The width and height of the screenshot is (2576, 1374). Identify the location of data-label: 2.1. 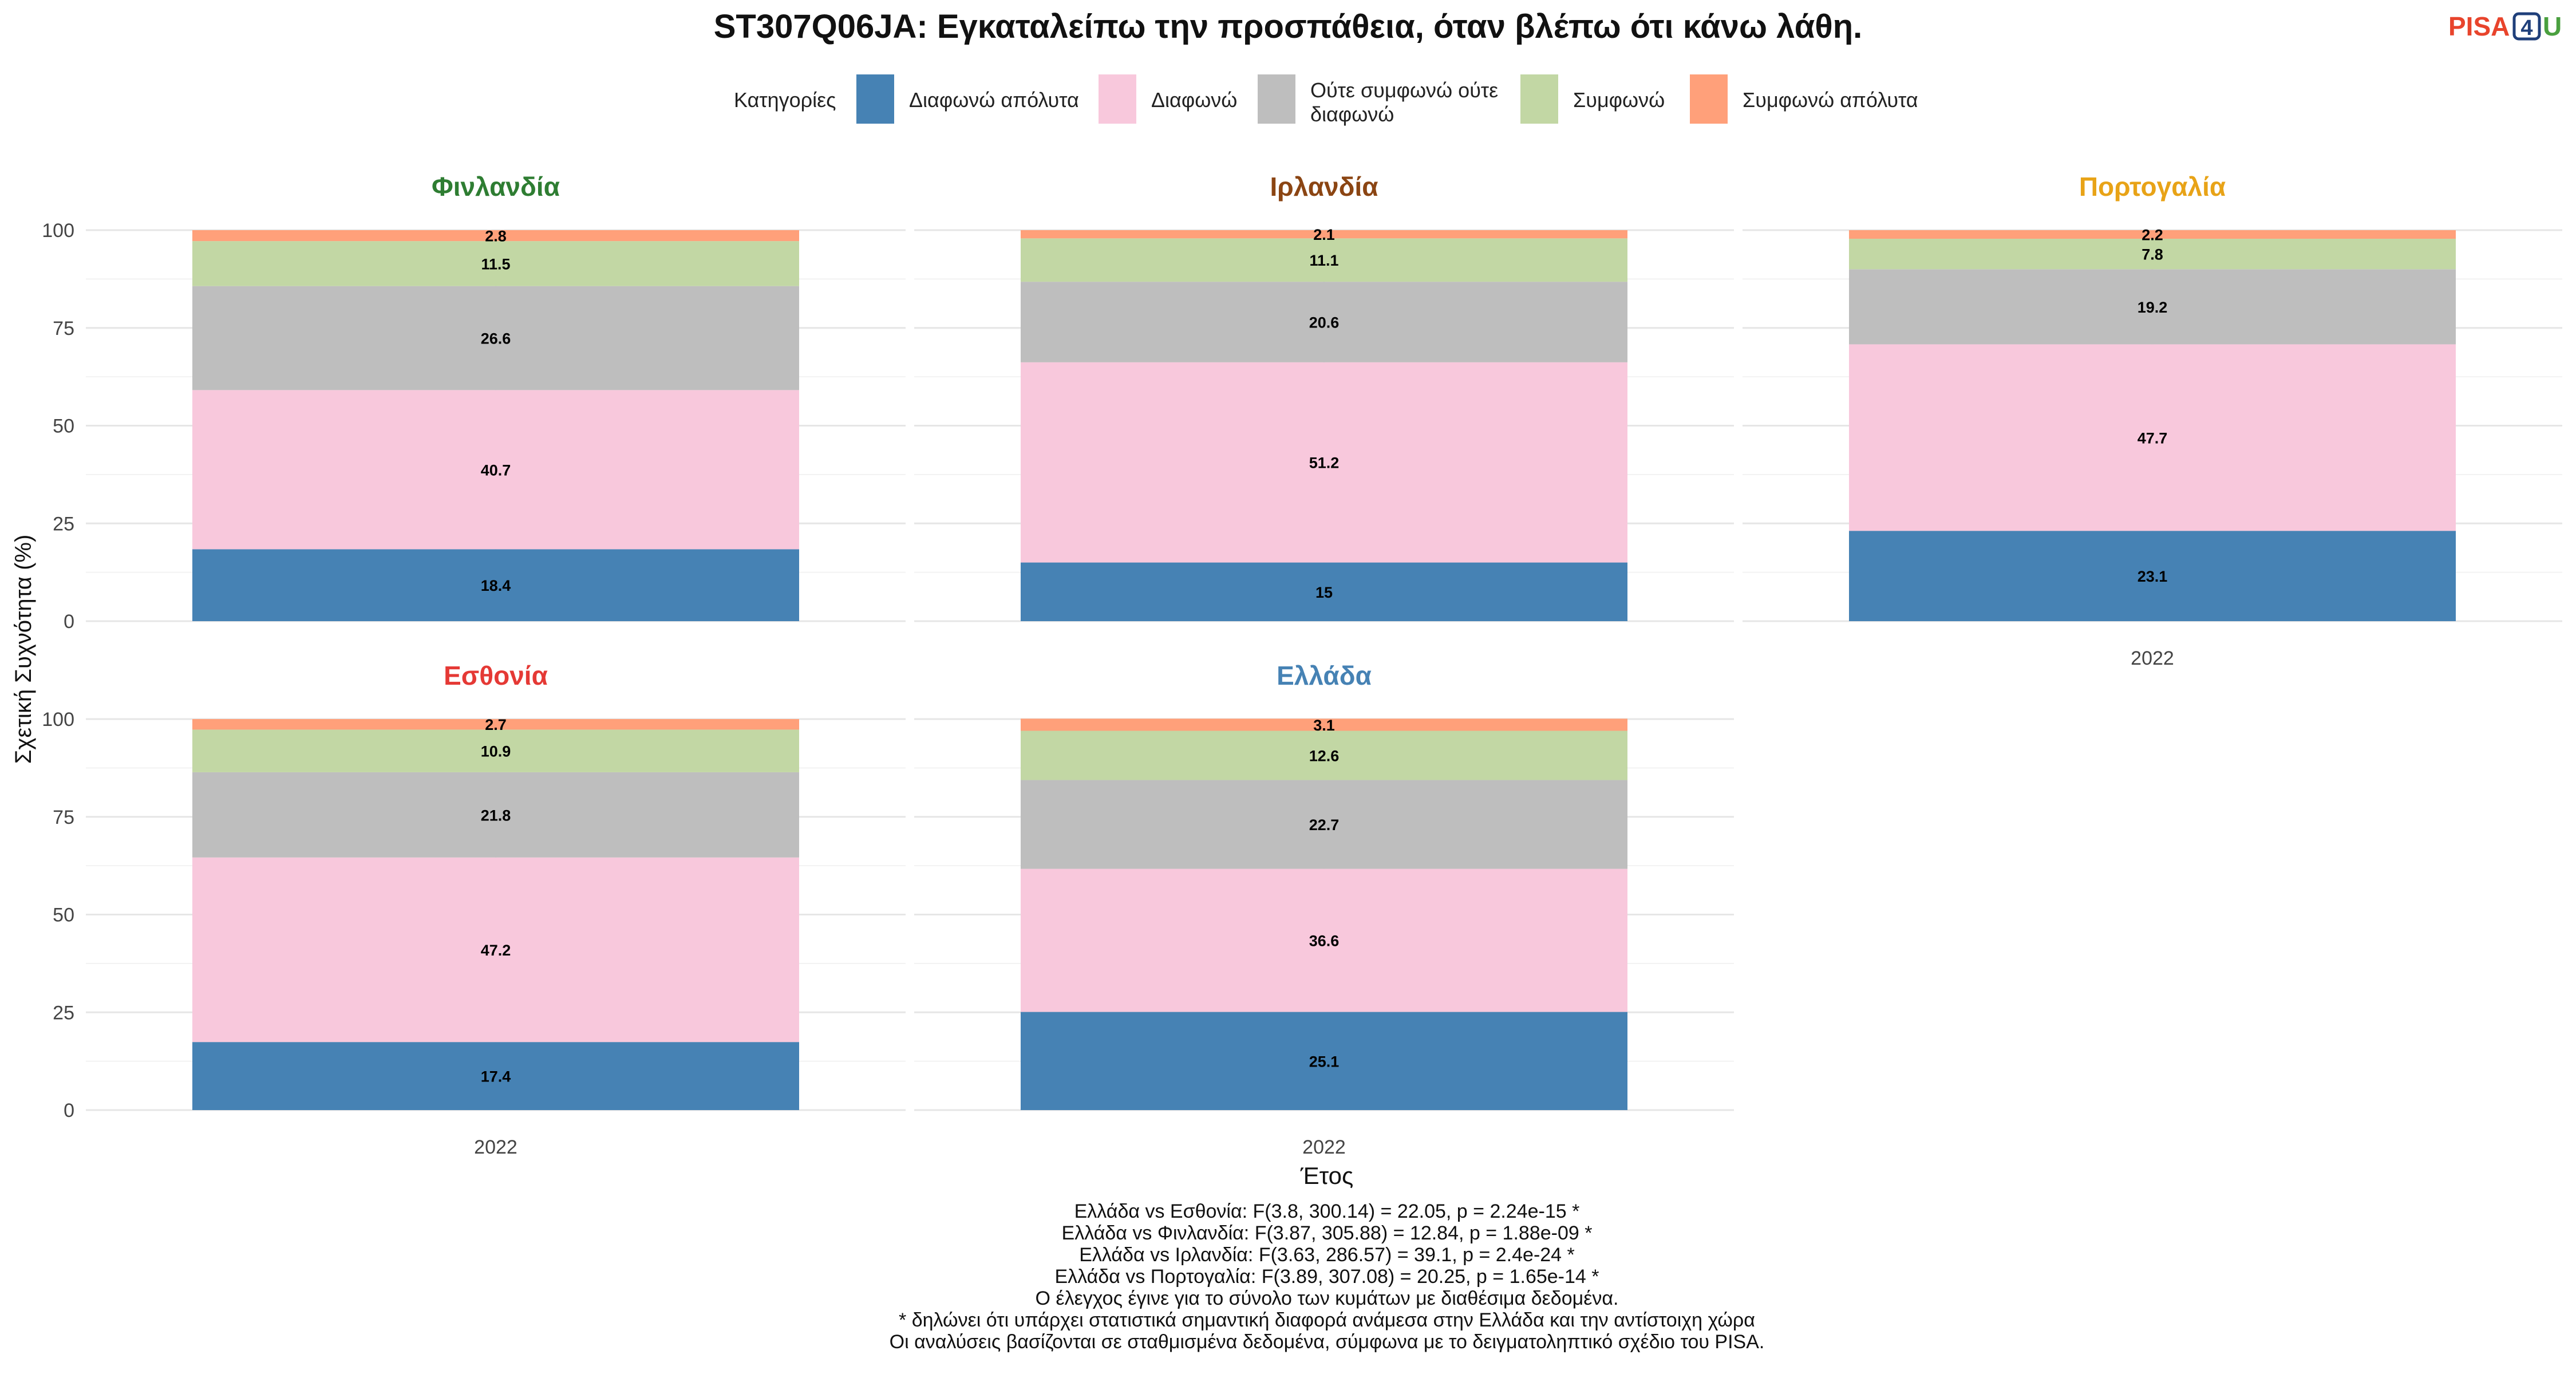
(1324, 234).